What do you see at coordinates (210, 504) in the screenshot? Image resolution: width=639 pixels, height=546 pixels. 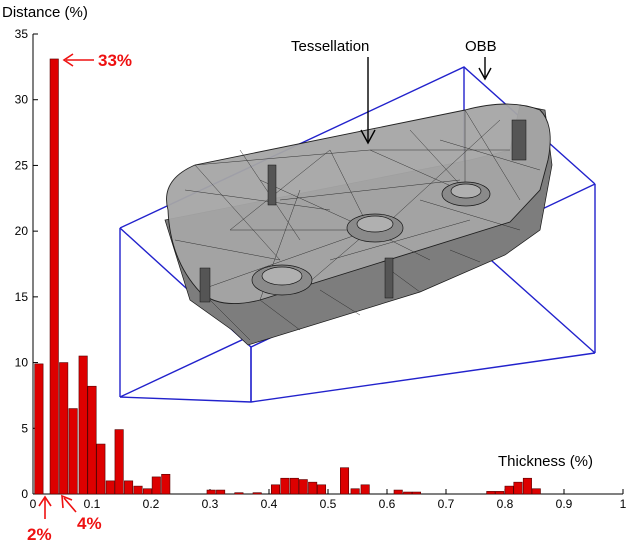 I see `x-tick-label: 0.3` at bounding box center [210, 504].